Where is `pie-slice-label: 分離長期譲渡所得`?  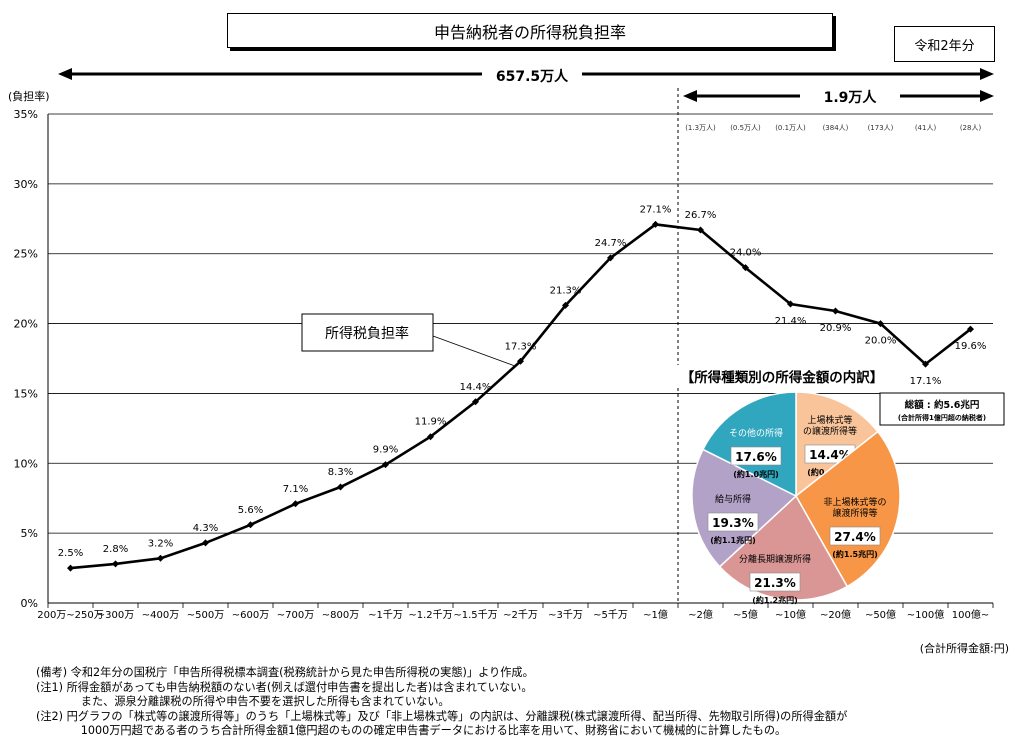
pie-slice-label: 分離長期譲渡所得 is located at coordinates (775, 559).